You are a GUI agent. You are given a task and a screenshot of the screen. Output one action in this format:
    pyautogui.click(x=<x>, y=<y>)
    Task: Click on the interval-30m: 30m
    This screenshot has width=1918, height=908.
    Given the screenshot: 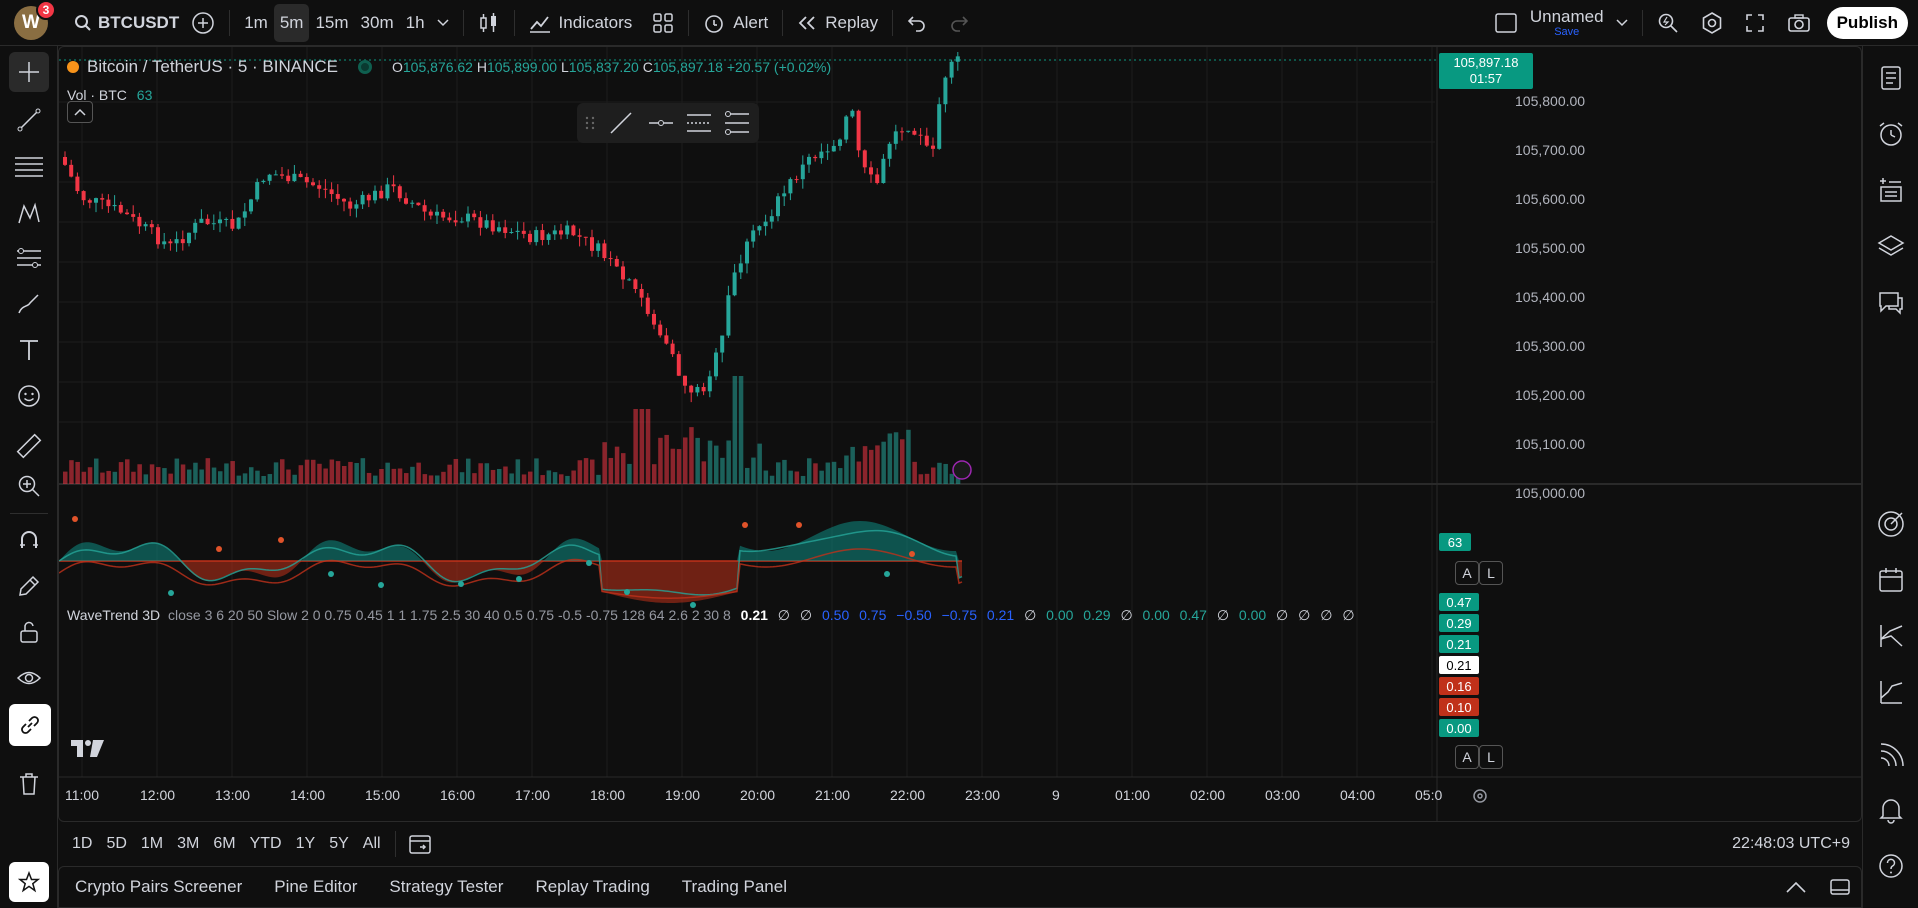 What is the action you would take?
    pyautogui.click(x=377, y=23)
    